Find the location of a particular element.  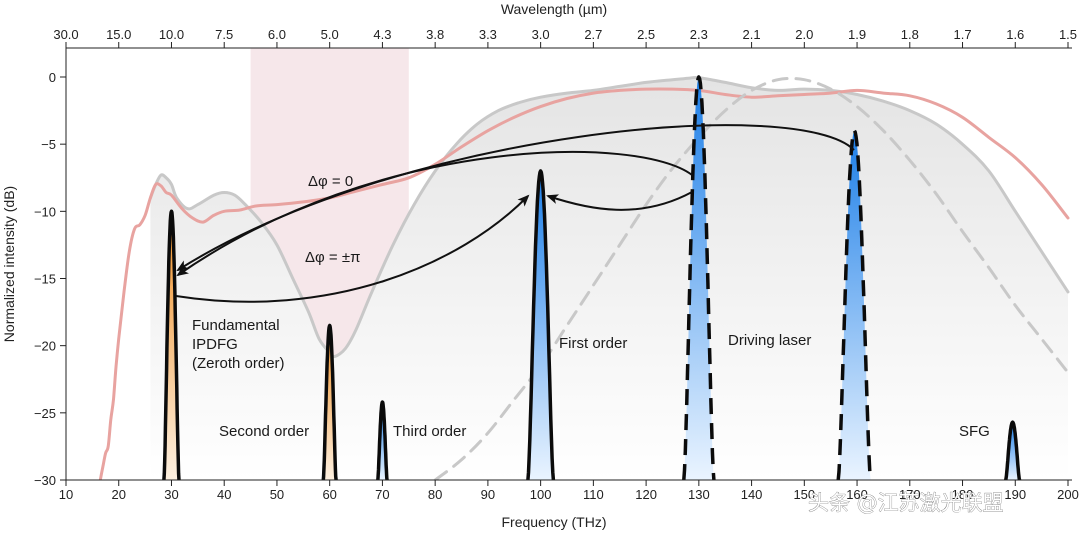

peak-fundamental-ipdfg is located at coordinates (171, 344).